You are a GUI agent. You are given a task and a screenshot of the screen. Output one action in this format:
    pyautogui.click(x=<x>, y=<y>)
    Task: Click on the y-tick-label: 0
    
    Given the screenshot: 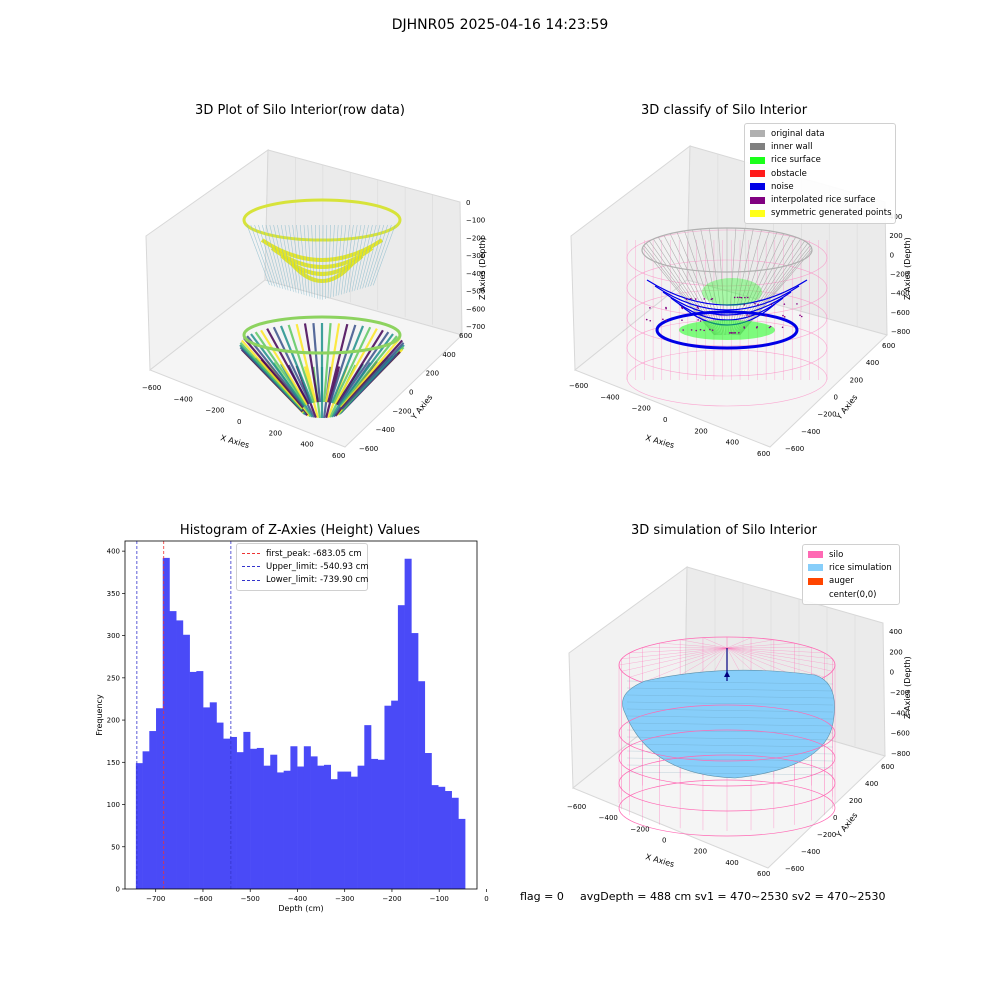 What is the action you would take?
    pyautogui.click(x=835, y=818)
    